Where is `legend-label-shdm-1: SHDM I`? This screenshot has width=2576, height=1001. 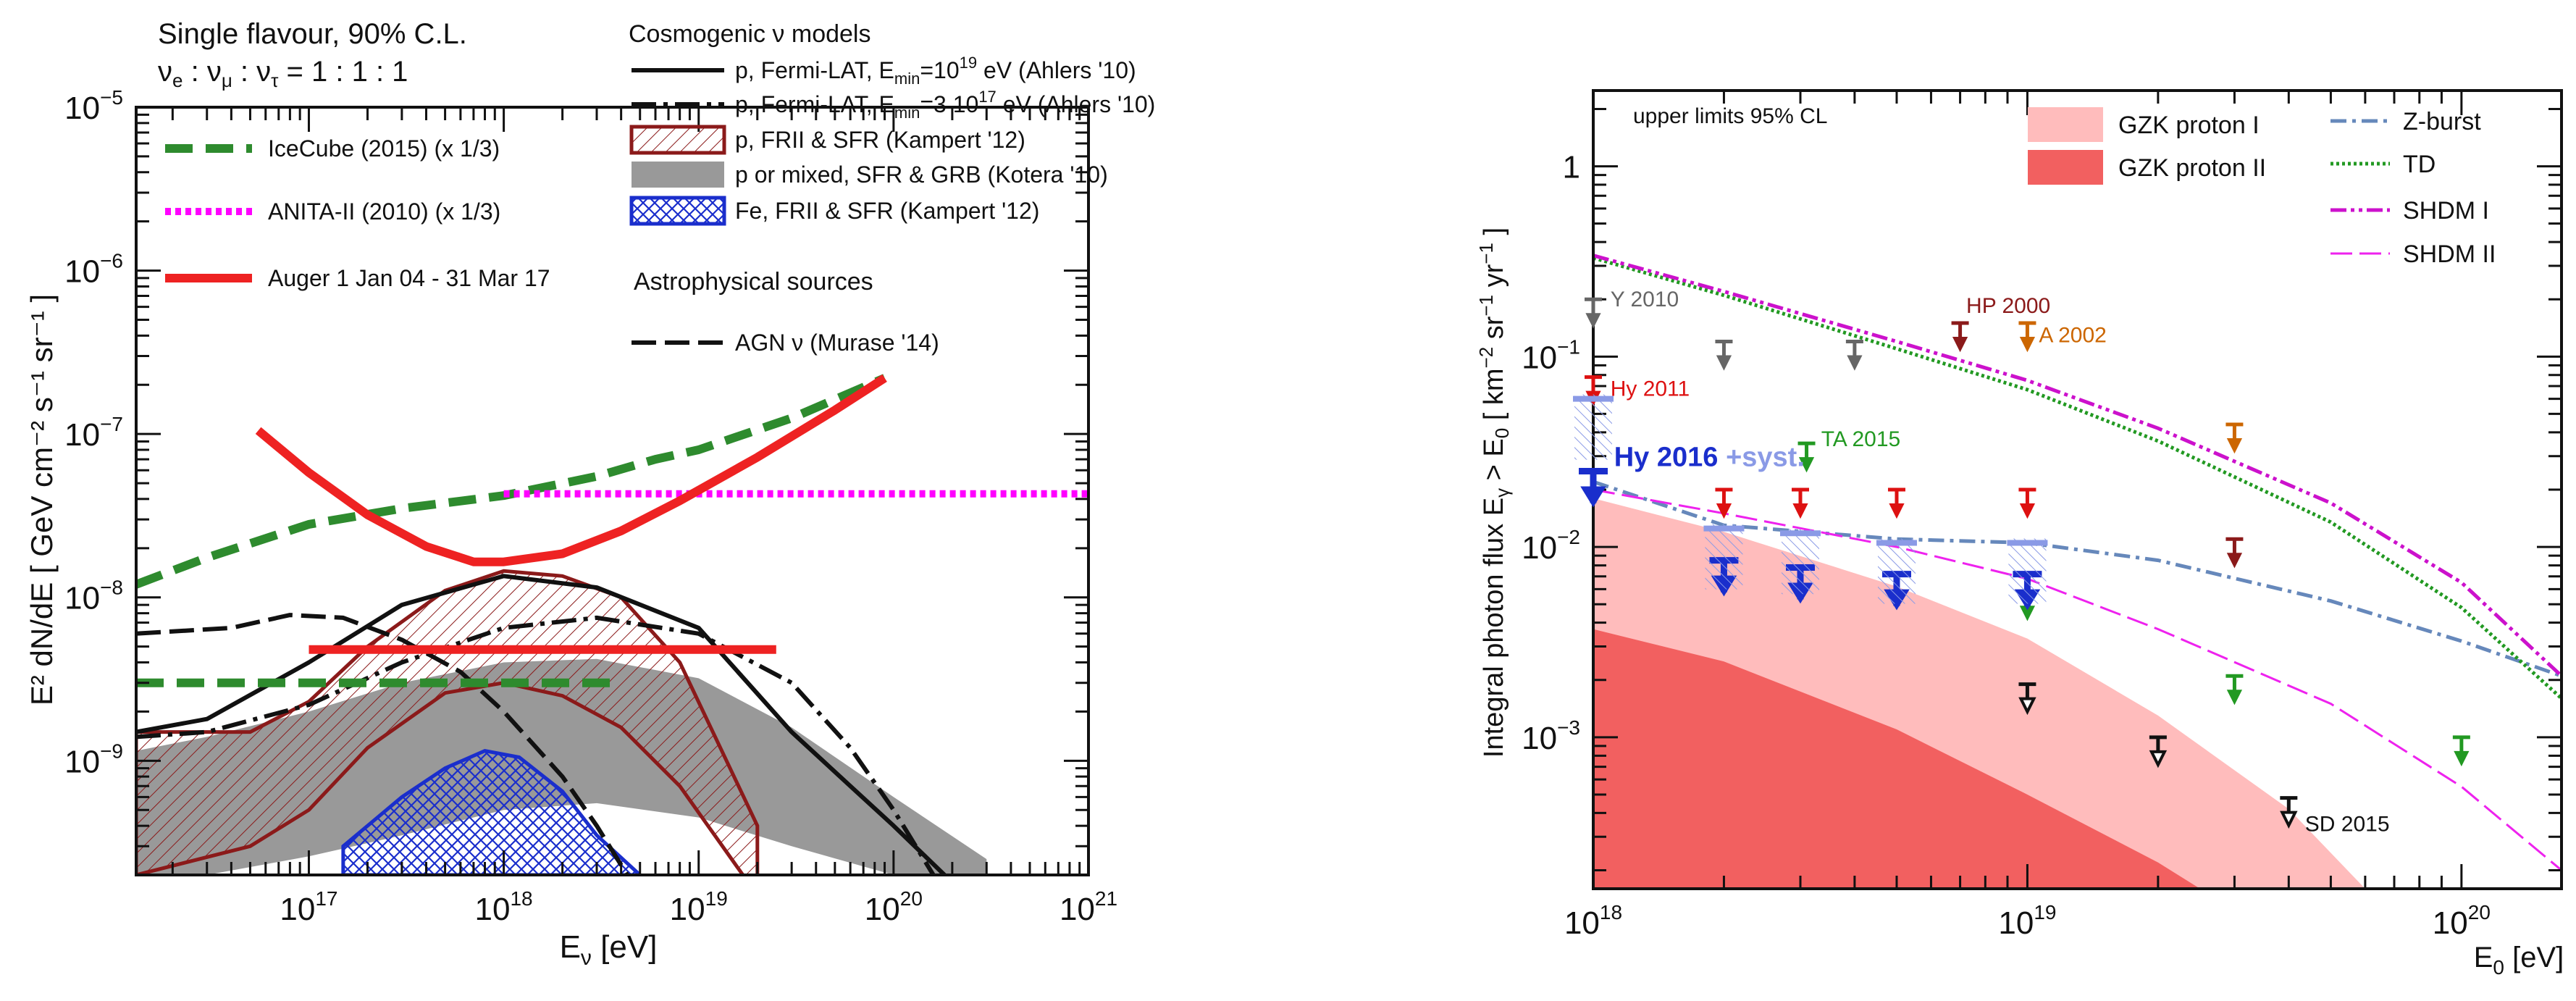 legend-label-shdm-1: SHDM I is located at coordinates (2446, 211).